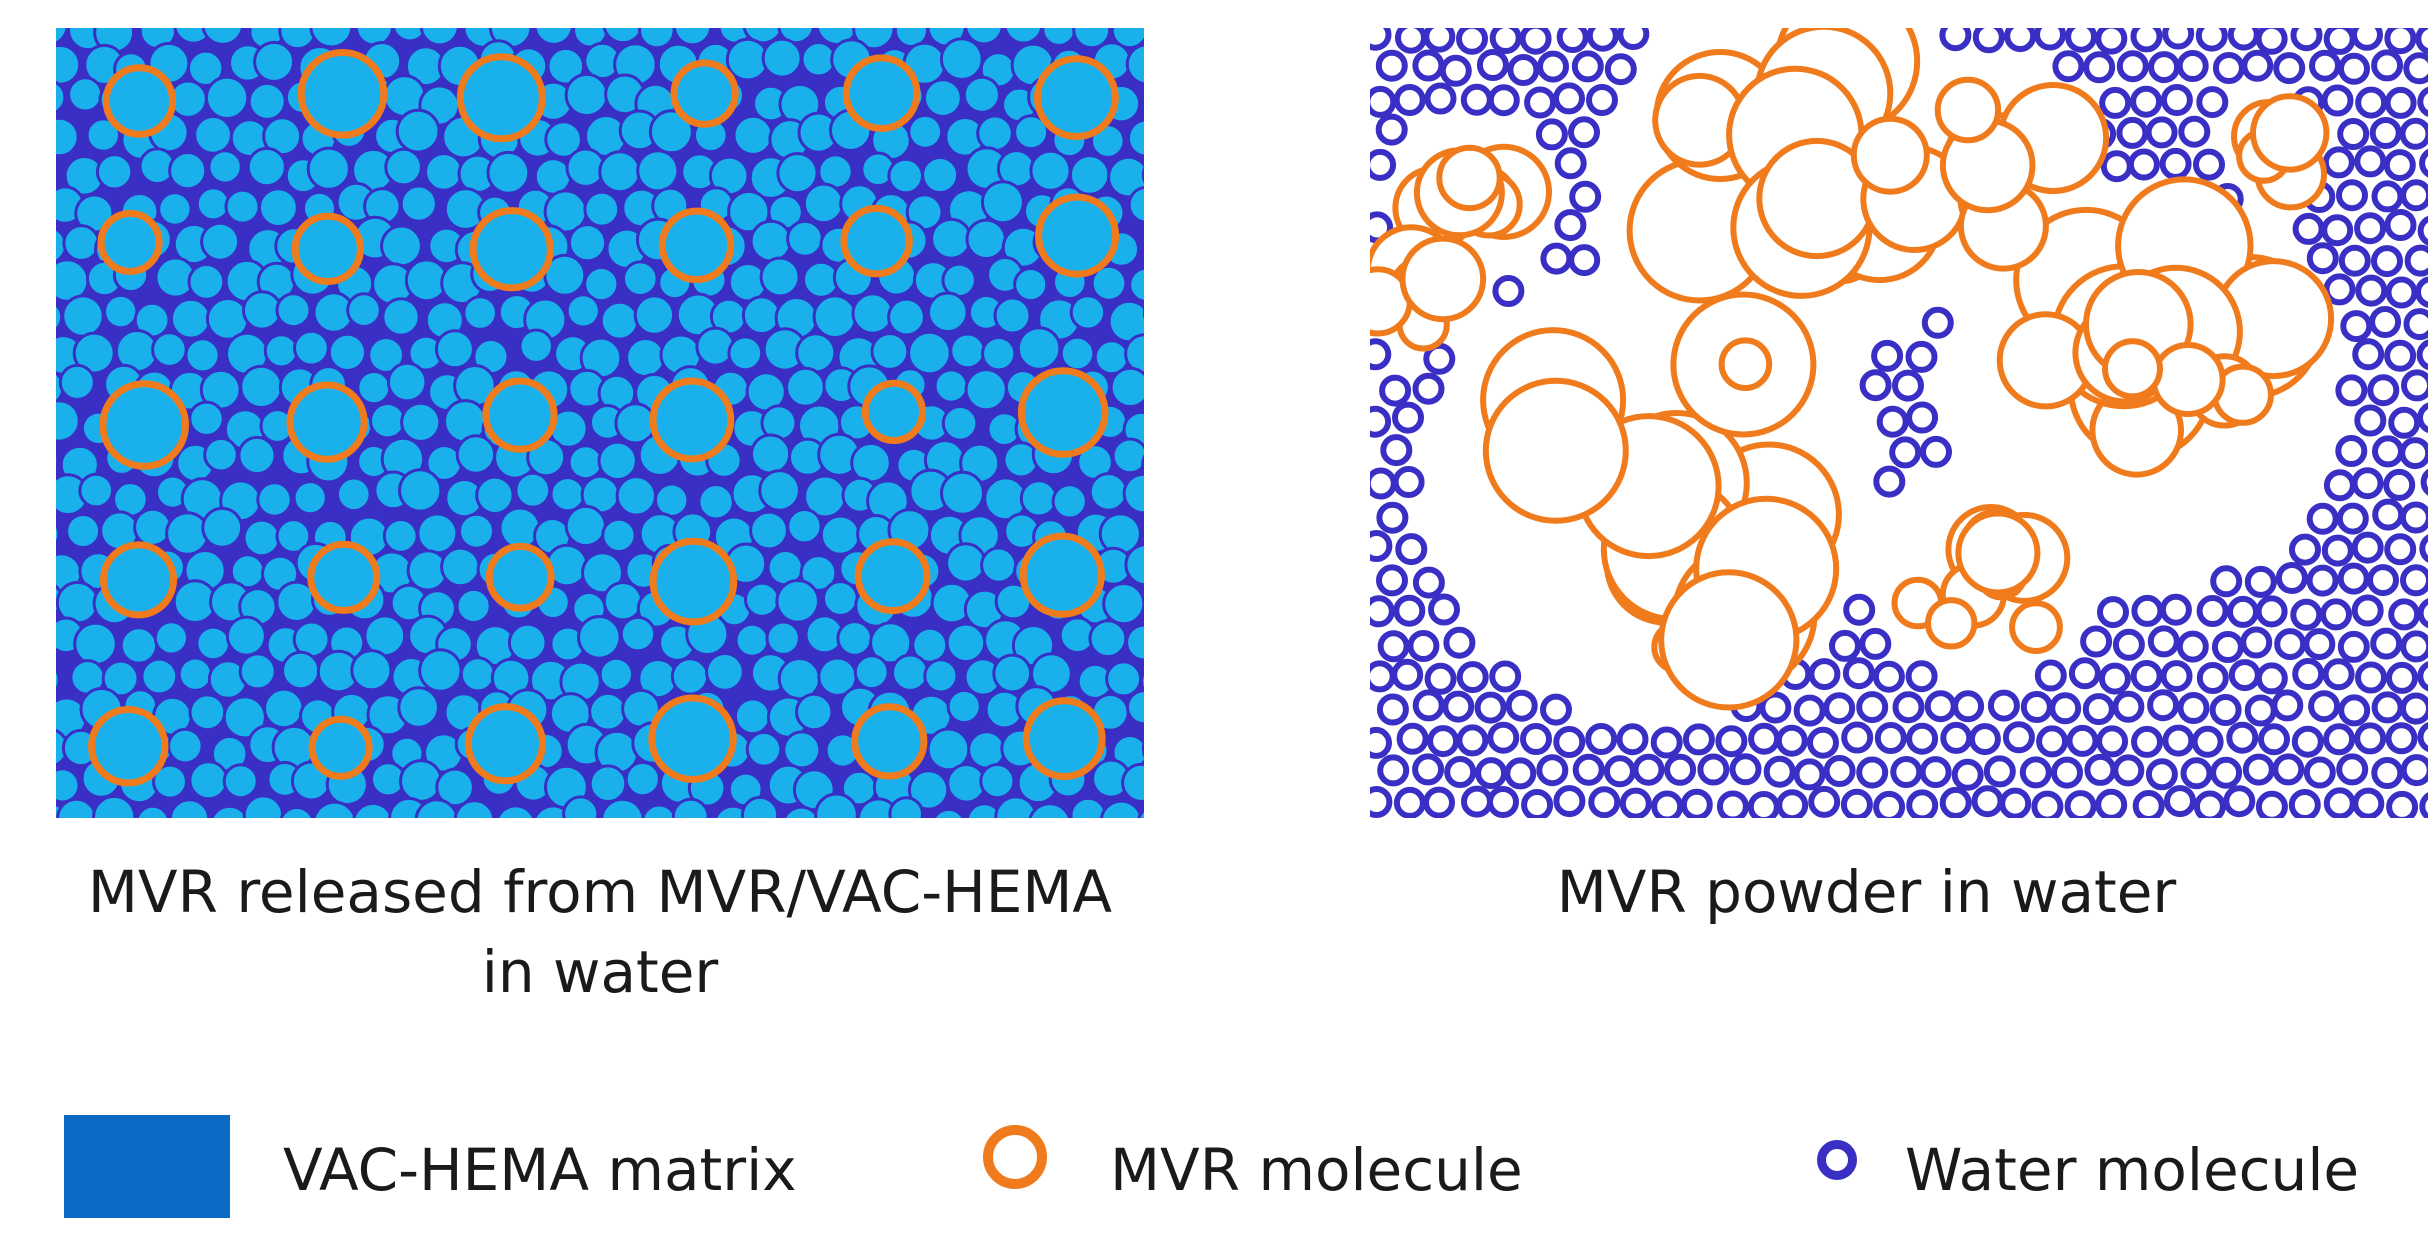  Describe the element at coordinates (2132, 1170) in the screenshot. I see `legend-water-label: Water molecule` at that location.